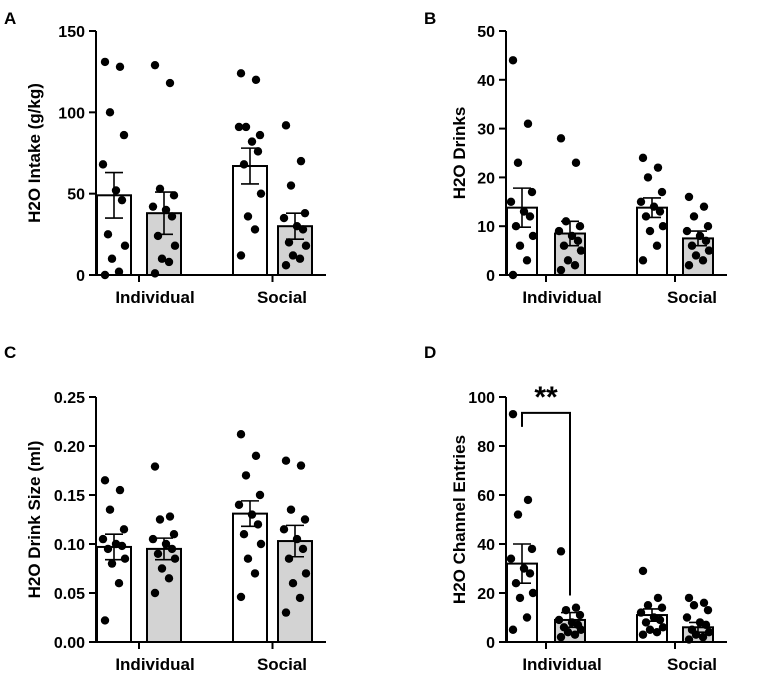 This screenshot has height=679, width=766. Describe the element at coordinates (459, 519) in the screenshot. I see `y-axis-label: H2O Channel Entries` at that location.